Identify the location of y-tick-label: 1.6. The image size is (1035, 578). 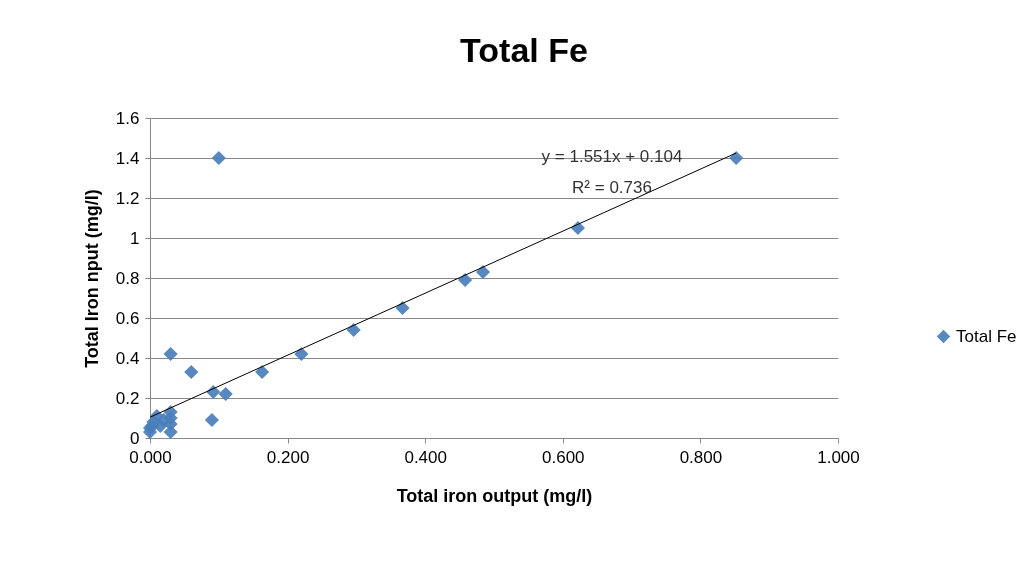
(127, 118).